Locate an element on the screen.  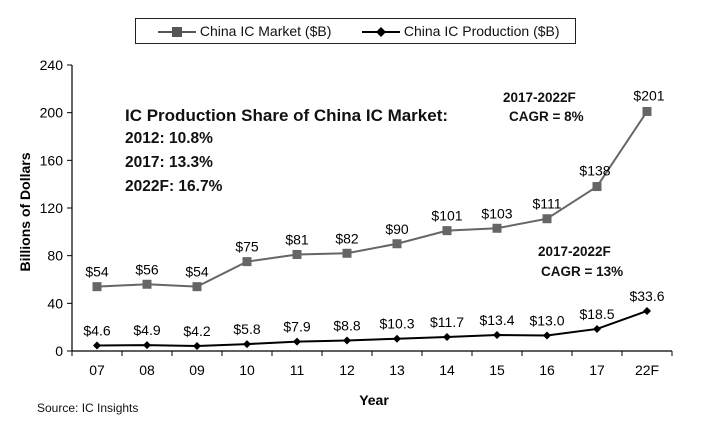
market-data-label: $201 is located at coordinates (648, 95).